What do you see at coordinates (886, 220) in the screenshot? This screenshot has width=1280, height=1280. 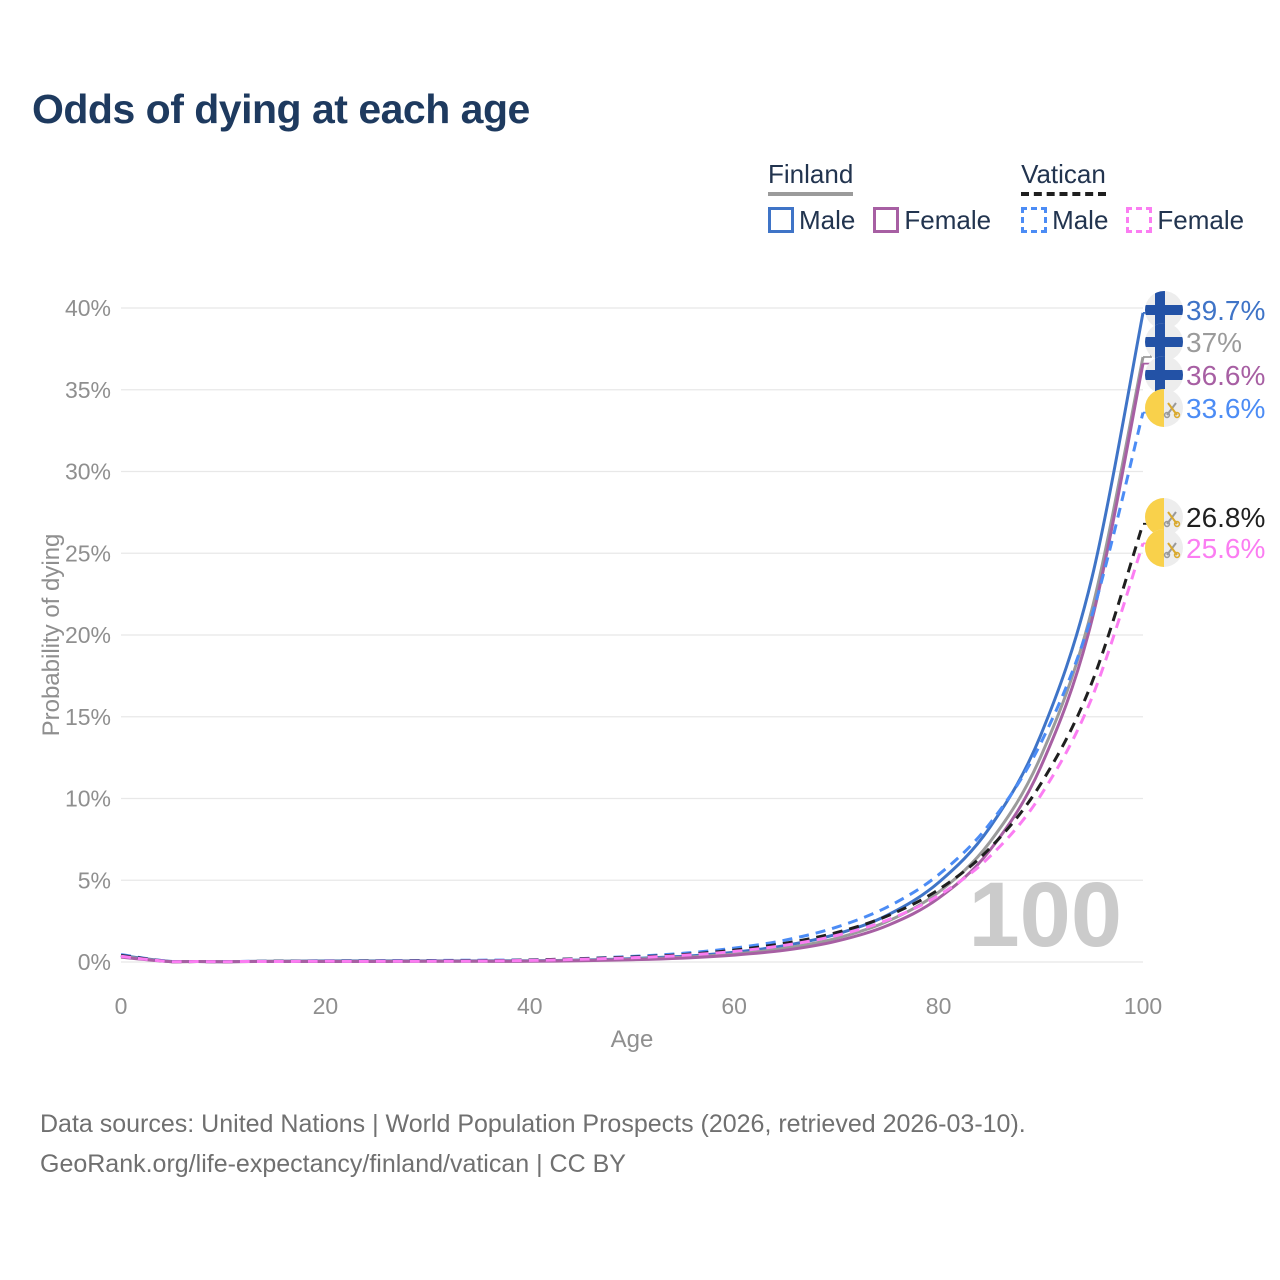 I see `legend-swatch-finland-female` at bounding box center [886, 220].